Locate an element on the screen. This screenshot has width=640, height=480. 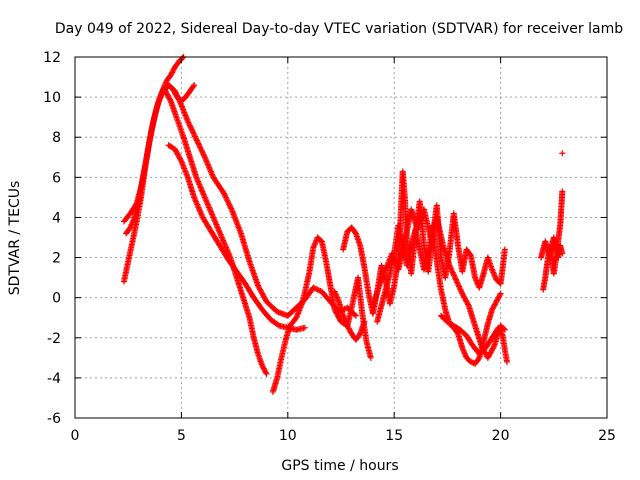
y-axis-label: SDTVAR / TECUs is located at coordinates (15, 238).